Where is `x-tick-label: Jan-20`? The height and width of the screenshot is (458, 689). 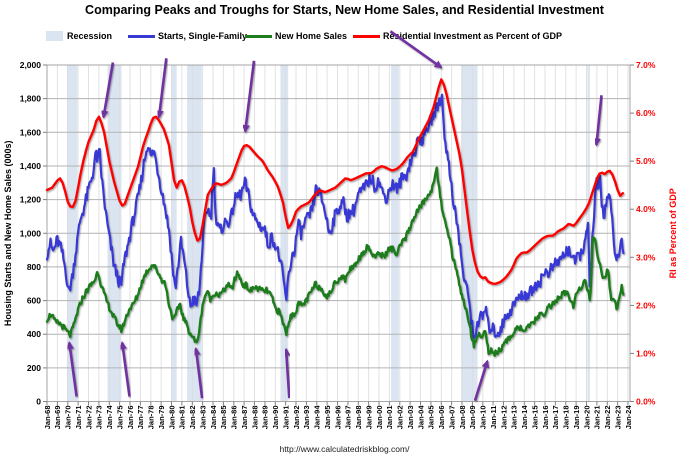
x-tick-label: Jan-20 is located at coordinates (586, 418).